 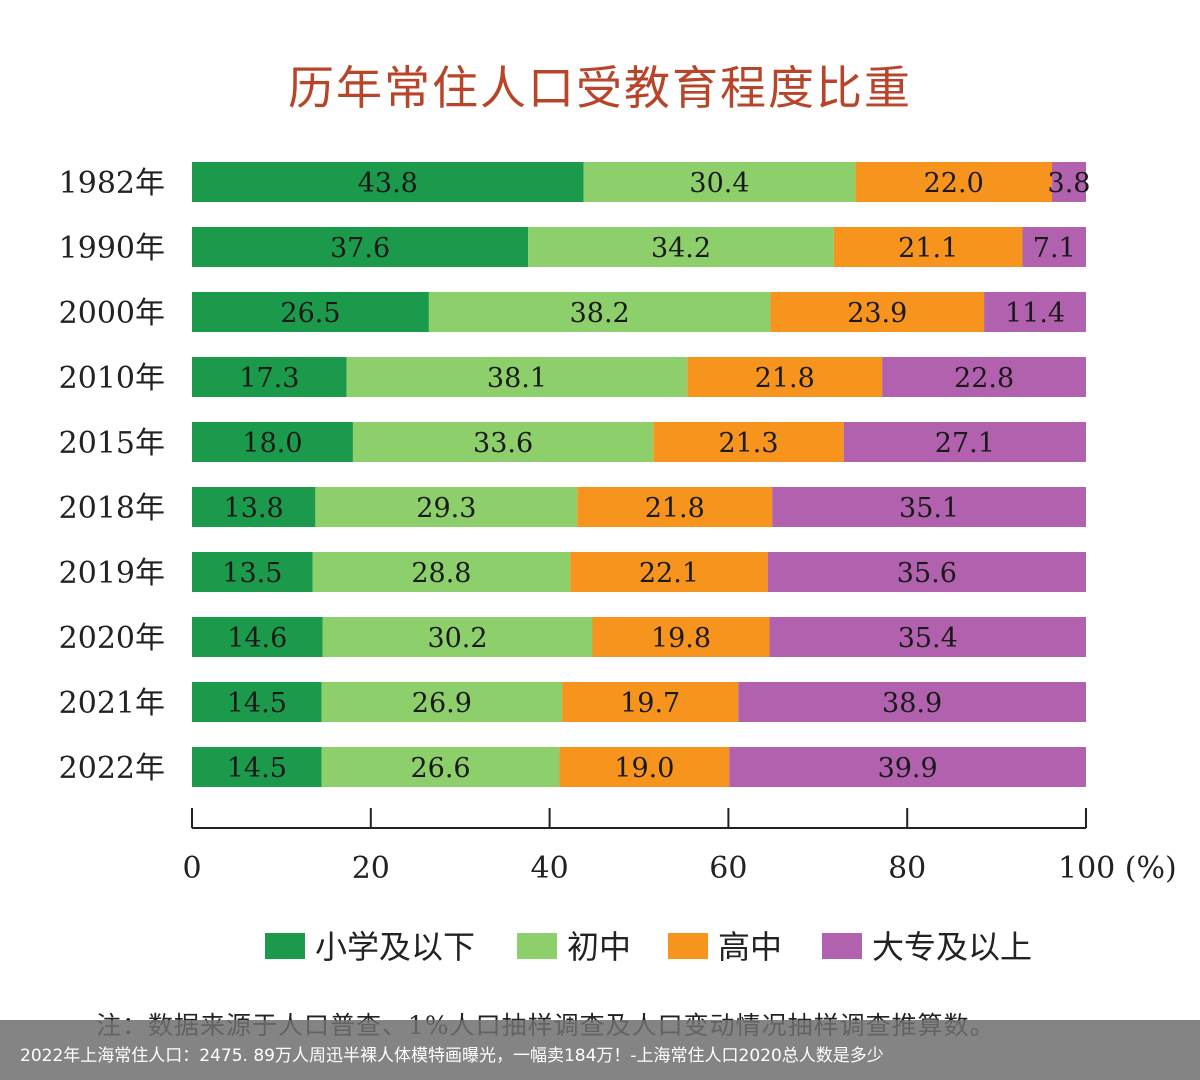 I want to click on category-label: 1982年, so click(x=112, y=183).